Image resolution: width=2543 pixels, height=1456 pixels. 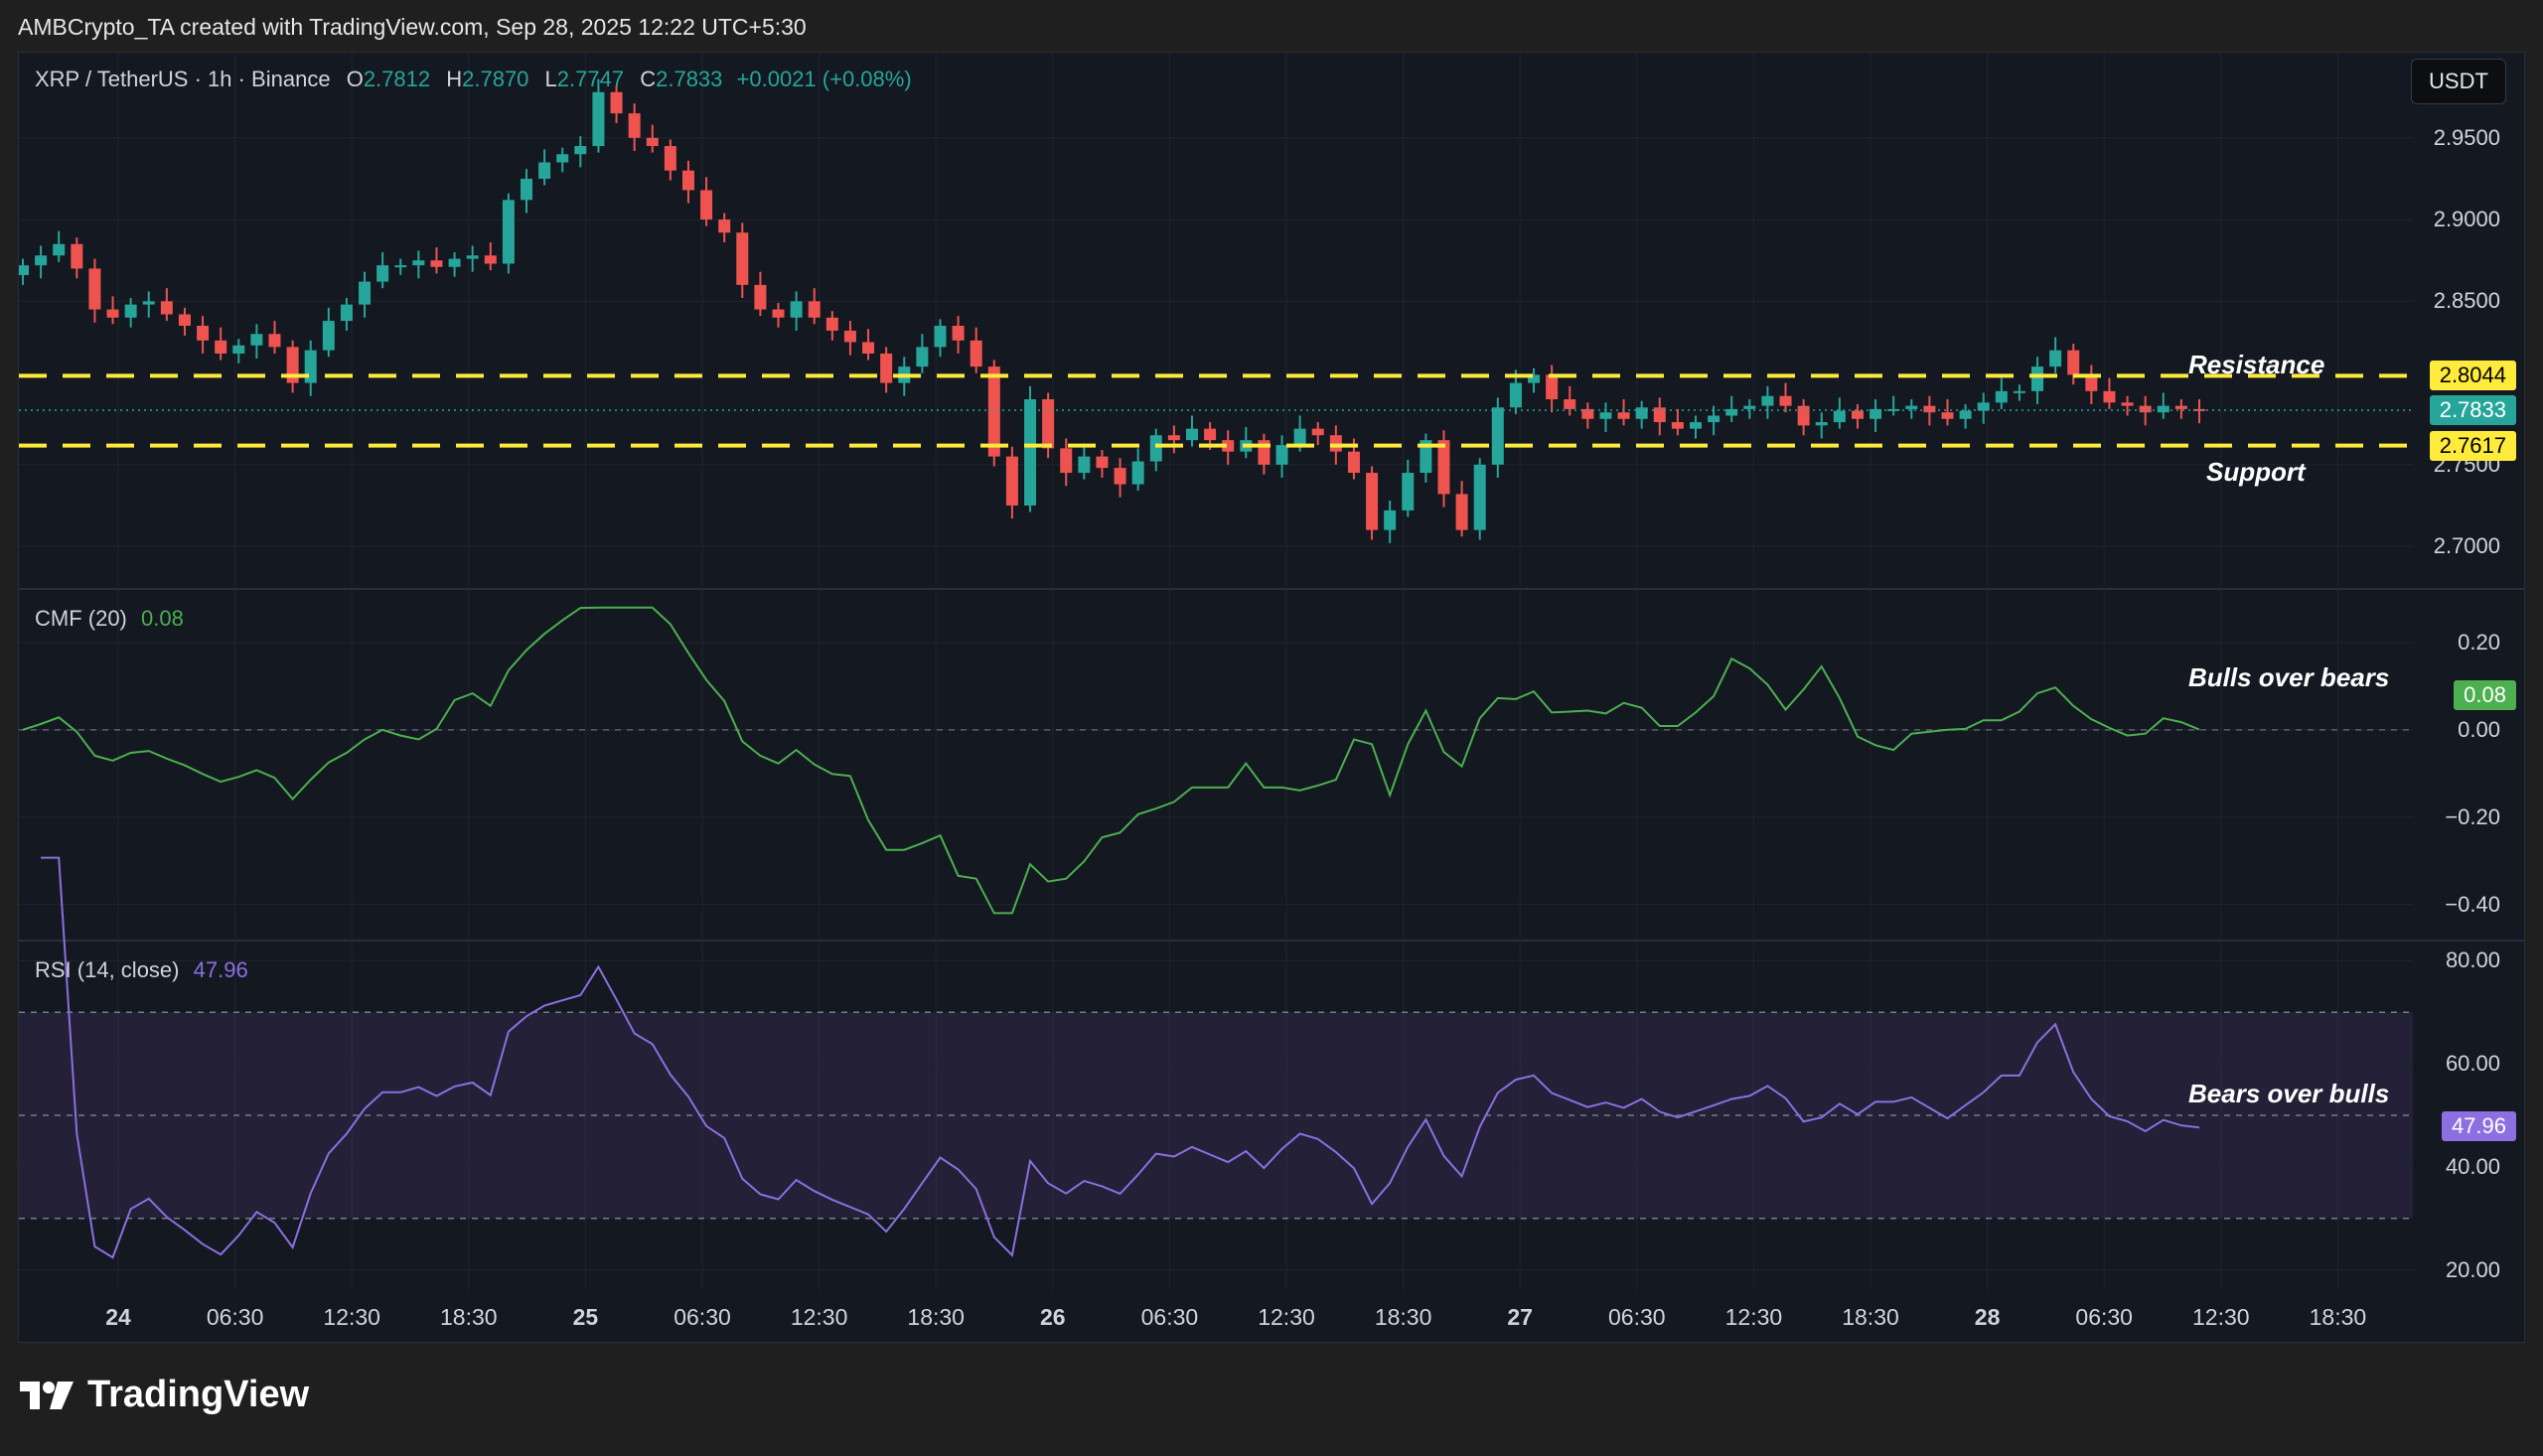 I want to click on cmf-legend: CMF (20) 0.08, so click(x=109, y=619).